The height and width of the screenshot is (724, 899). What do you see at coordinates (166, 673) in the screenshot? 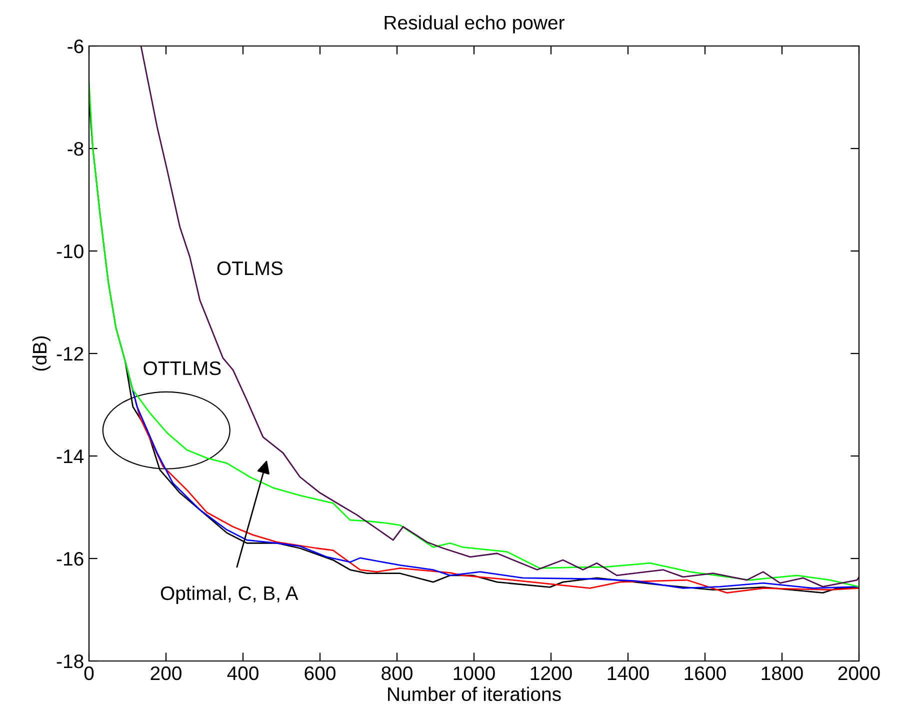
I see `x-tick-label: 200` at bounding box center [166, 673].